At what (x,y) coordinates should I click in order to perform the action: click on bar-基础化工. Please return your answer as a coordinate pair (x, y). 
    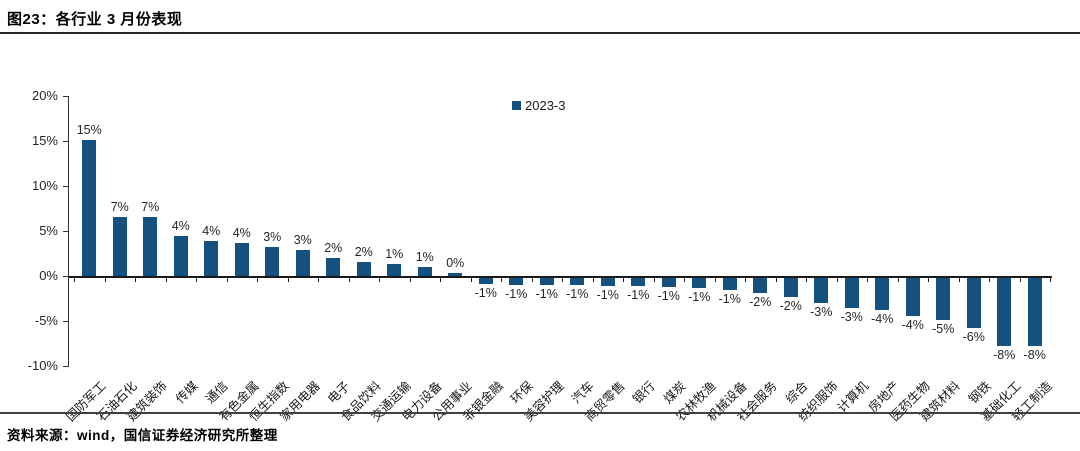
    Looking at the image, I should click on (1004, 312).